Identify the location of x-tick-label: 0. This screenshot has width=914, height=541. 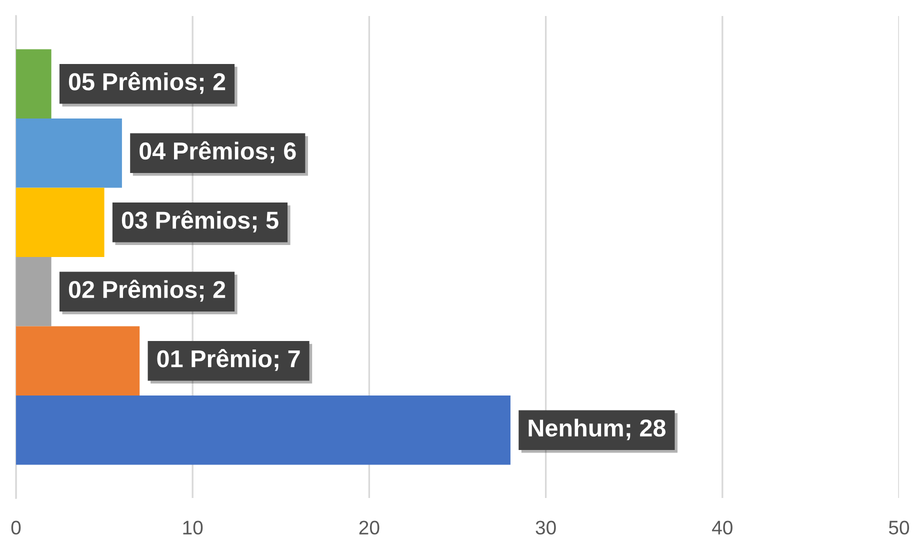
(16, 527).